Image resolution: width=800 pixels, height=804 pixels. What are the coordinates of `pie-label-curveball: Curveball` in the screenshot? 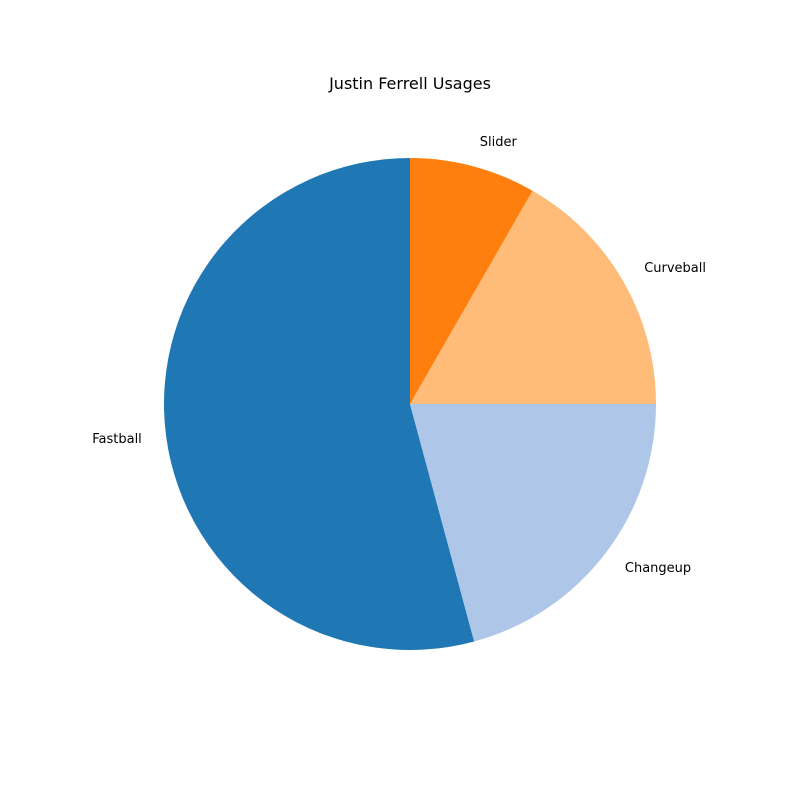 It's located at (675, 268).